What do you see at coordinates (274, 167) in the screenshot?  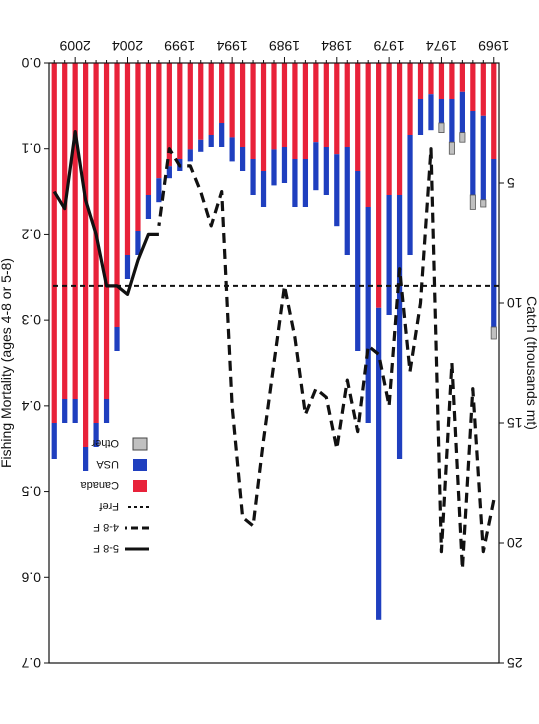 I see `bar-usa-1990` at bounding box center [274, 167].